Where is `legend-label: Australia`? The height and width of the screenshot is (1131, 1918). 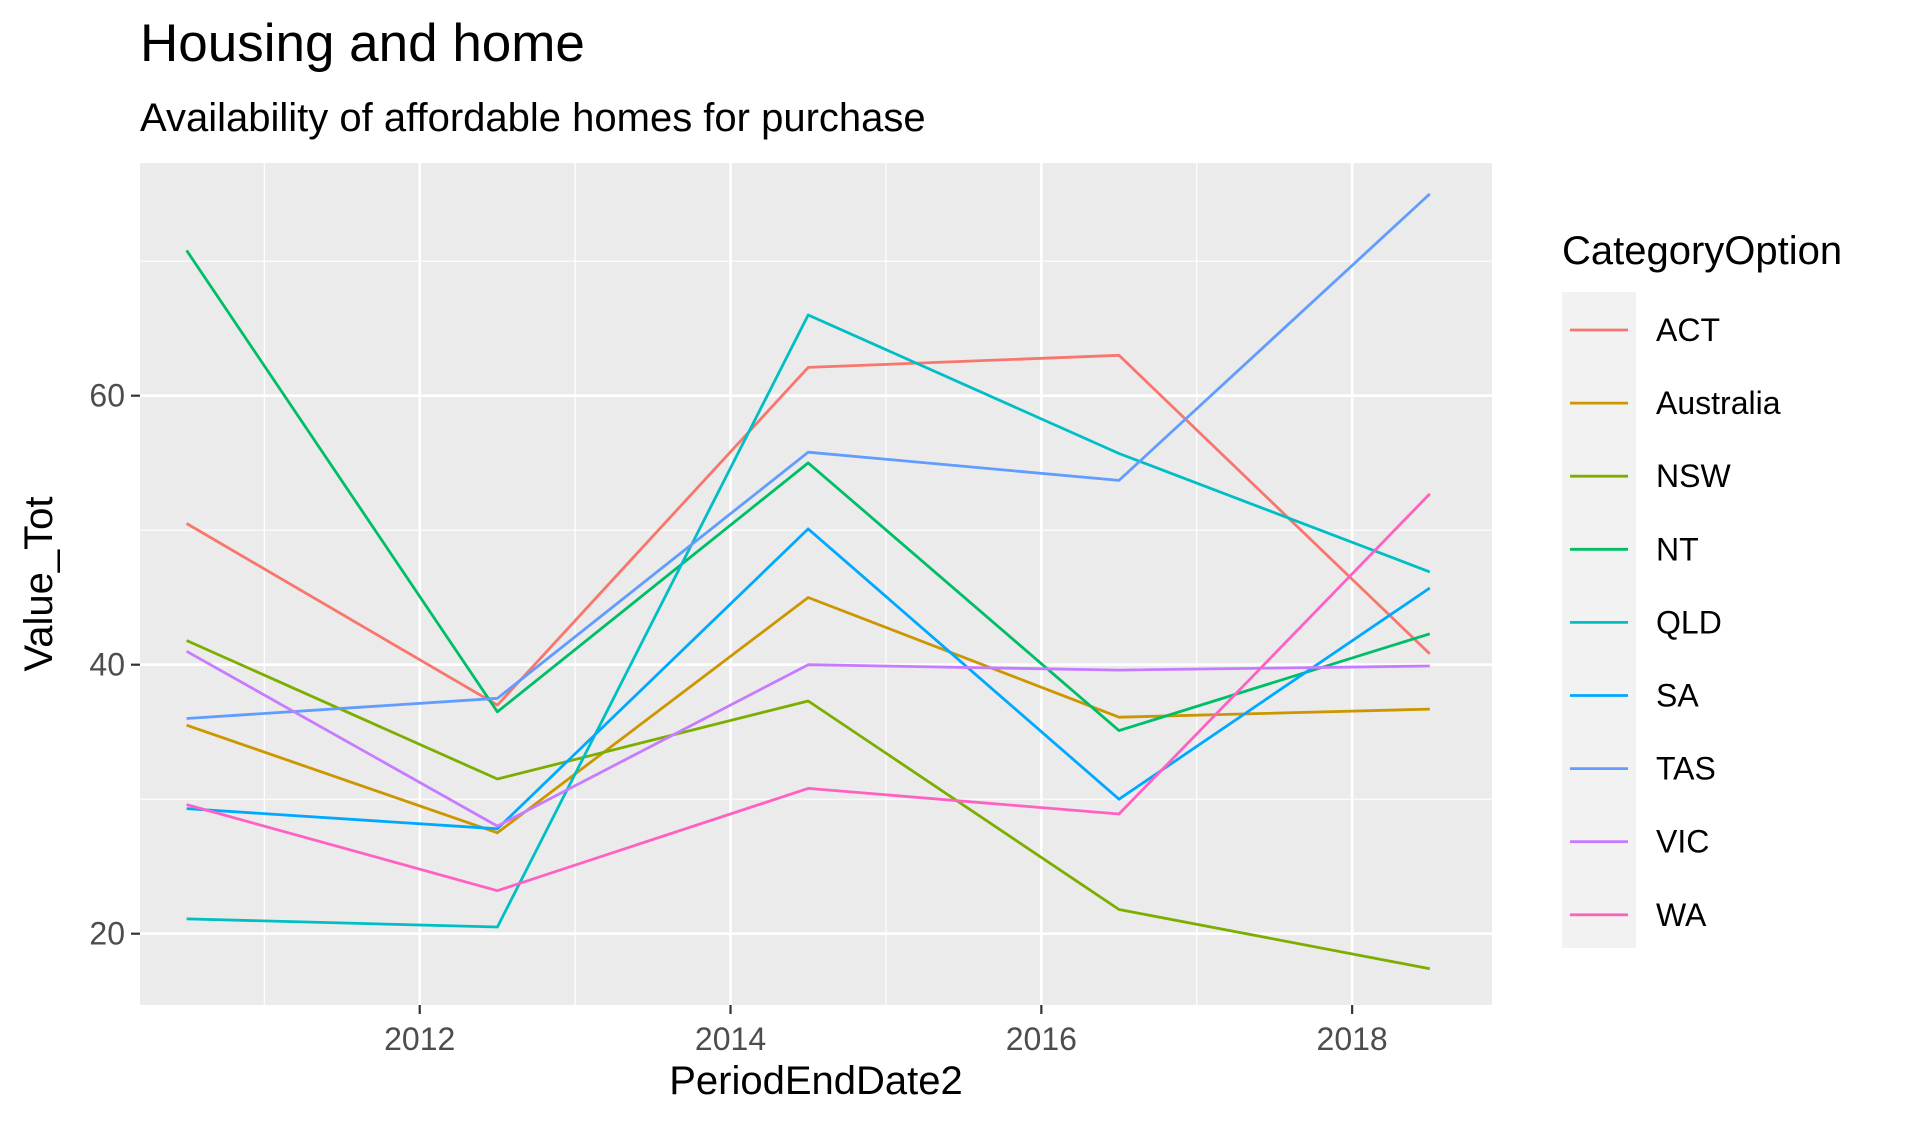 legend-label: Australia is located at coordinates (1718, 403).